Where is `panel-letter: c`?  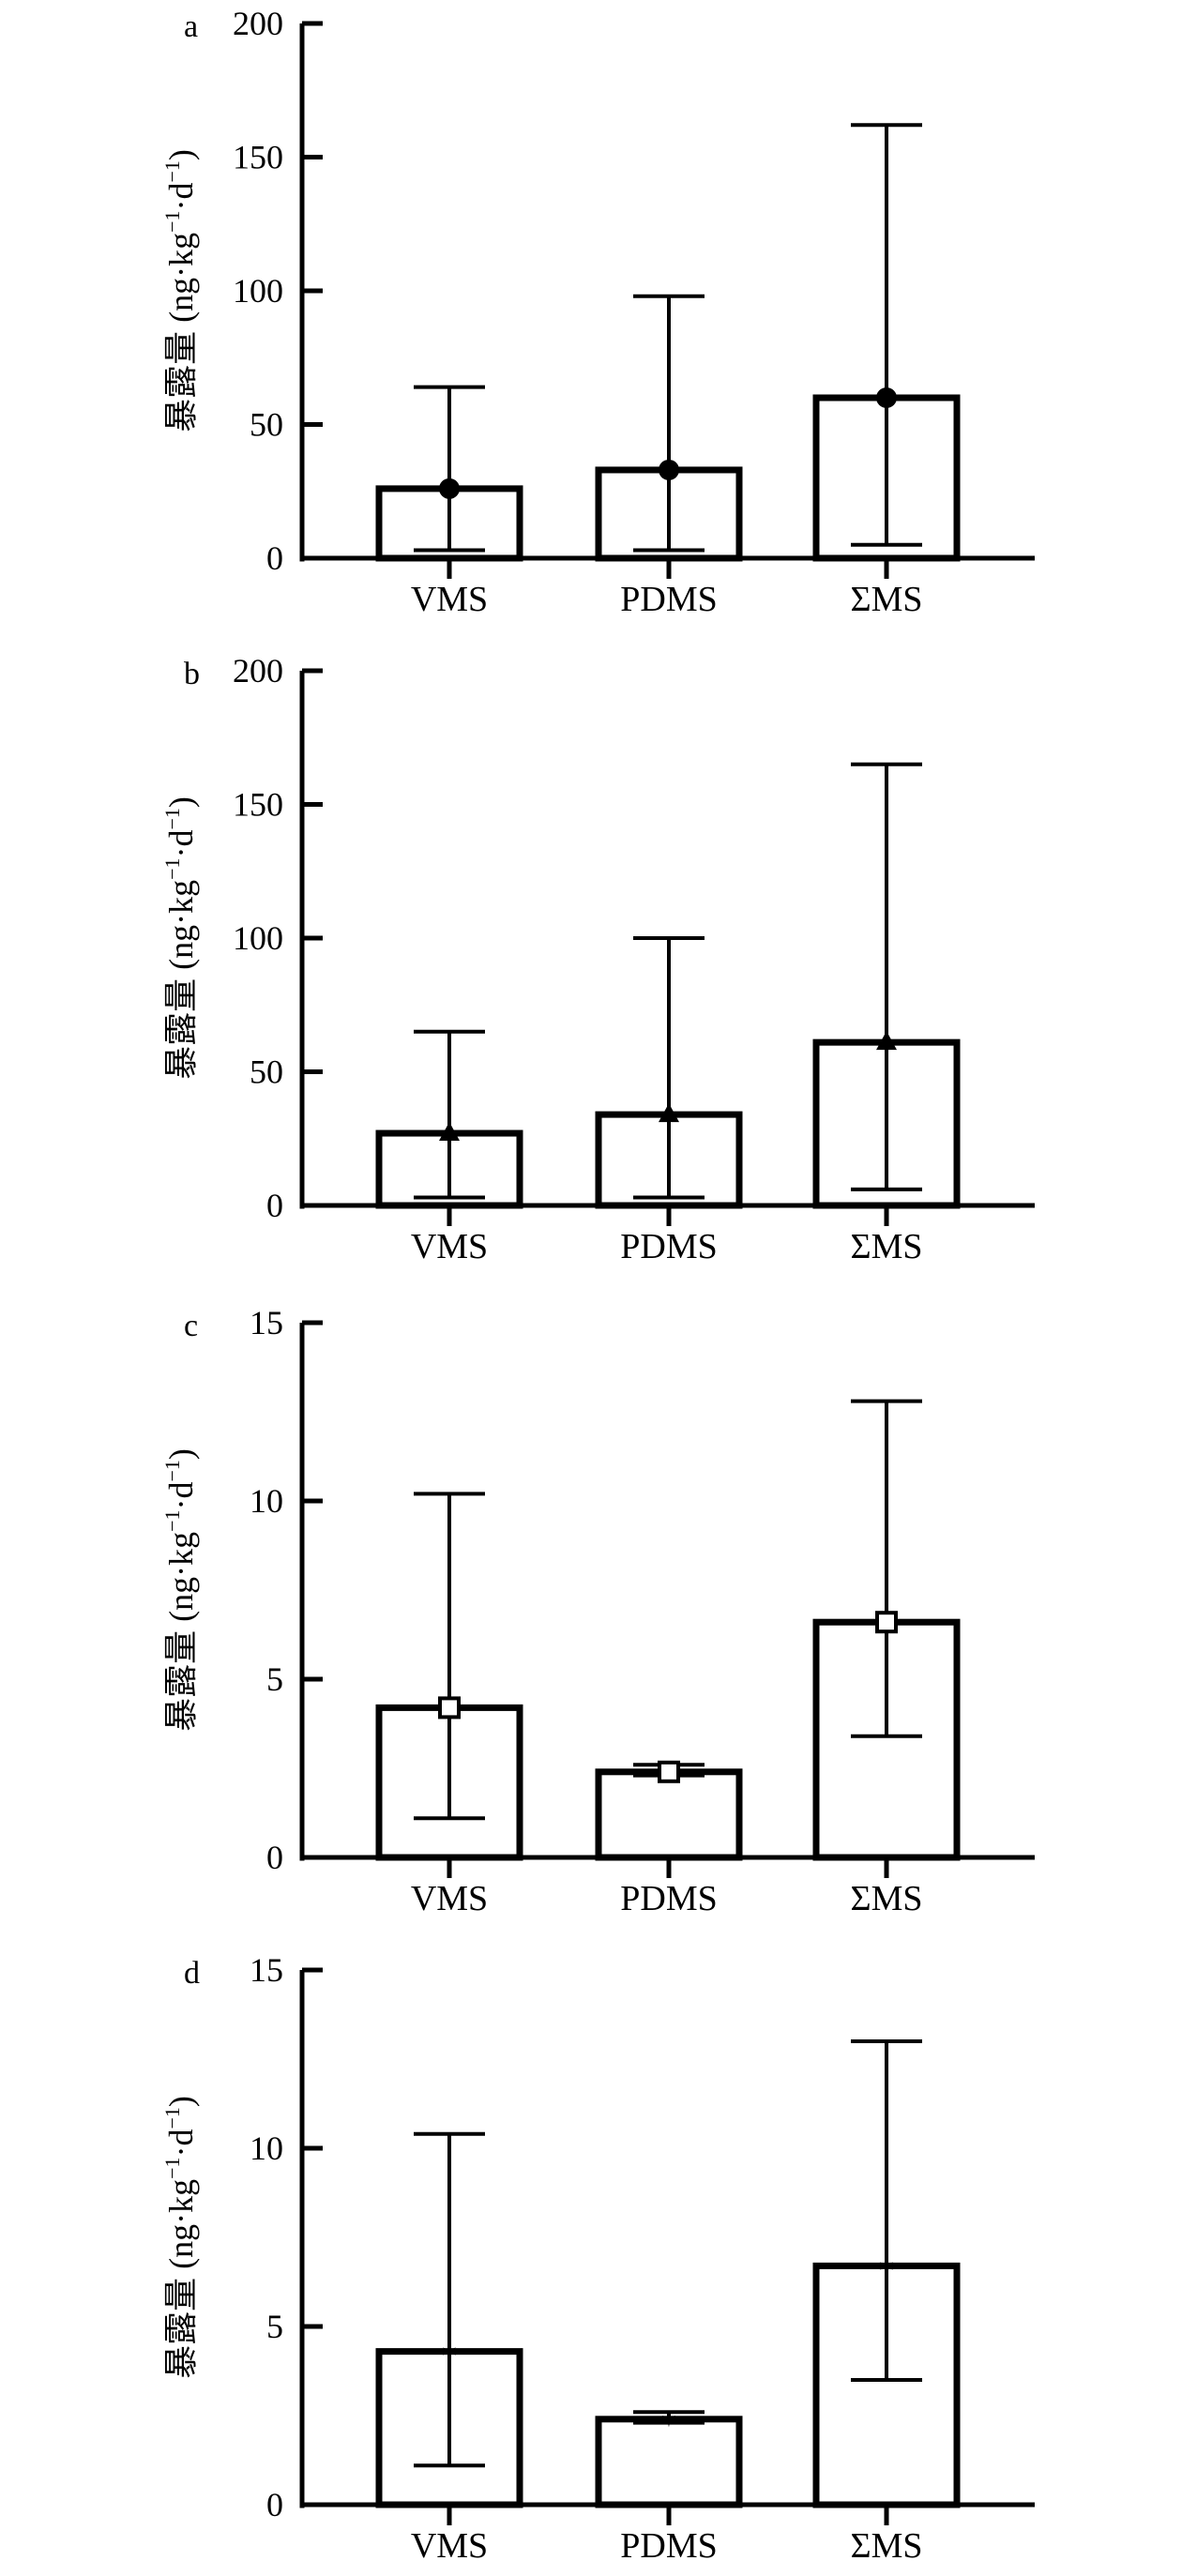
panel-letter: c is located at coordinates (191, 1326).